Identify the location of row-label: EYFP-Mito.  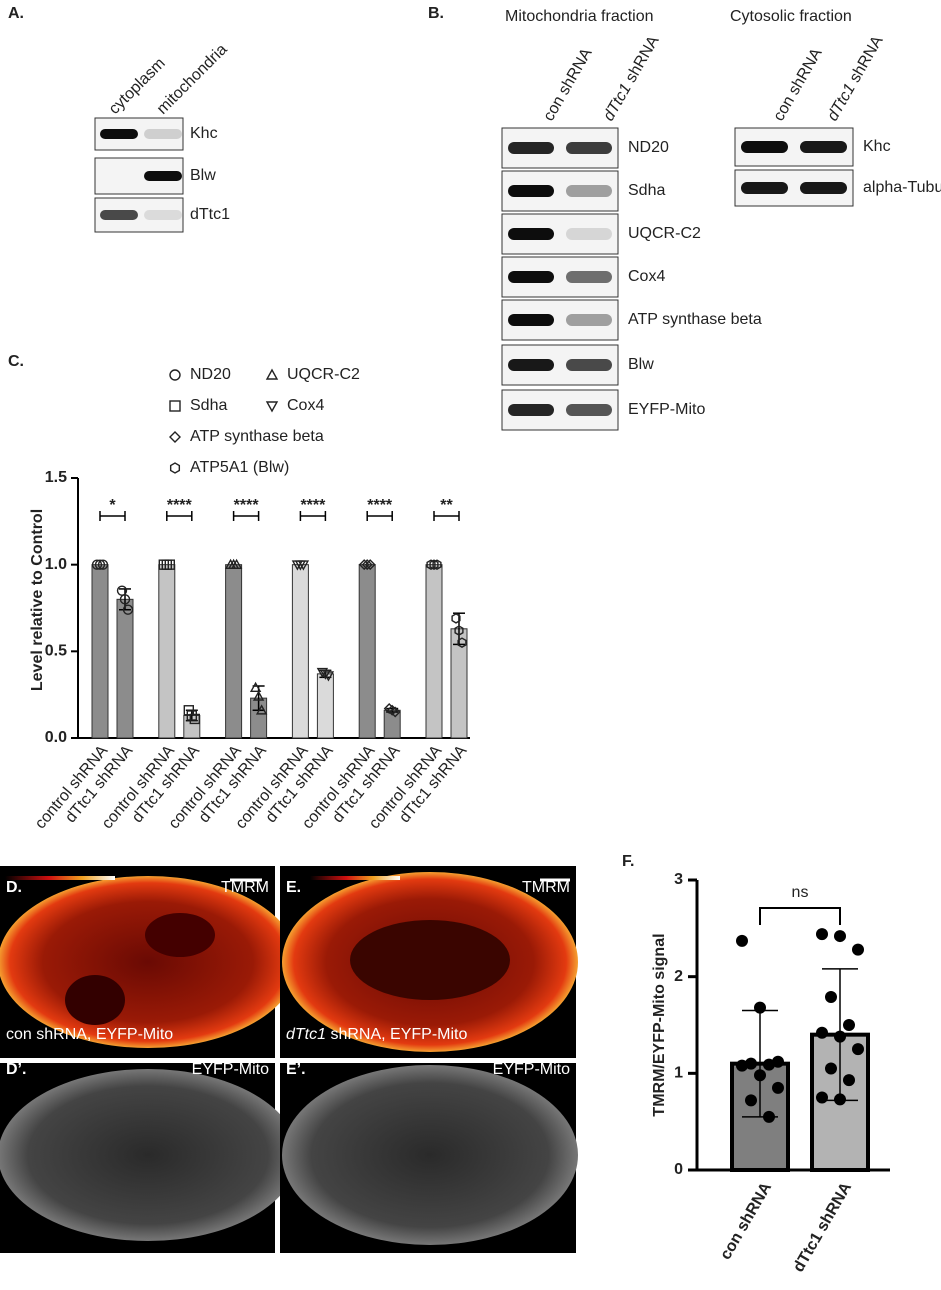
(666, 409).